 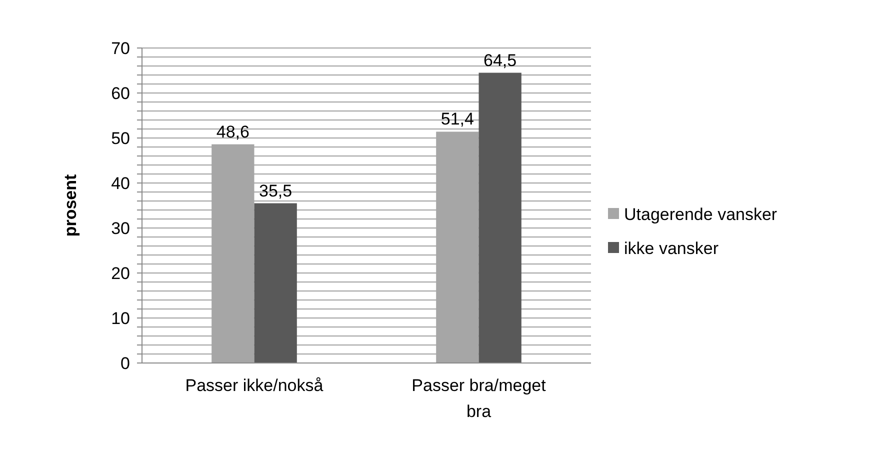 What do you see at coordinates (125, 363) in the screenshot?
I see `y-tick-label: 0` at bounding box center [125, 363].